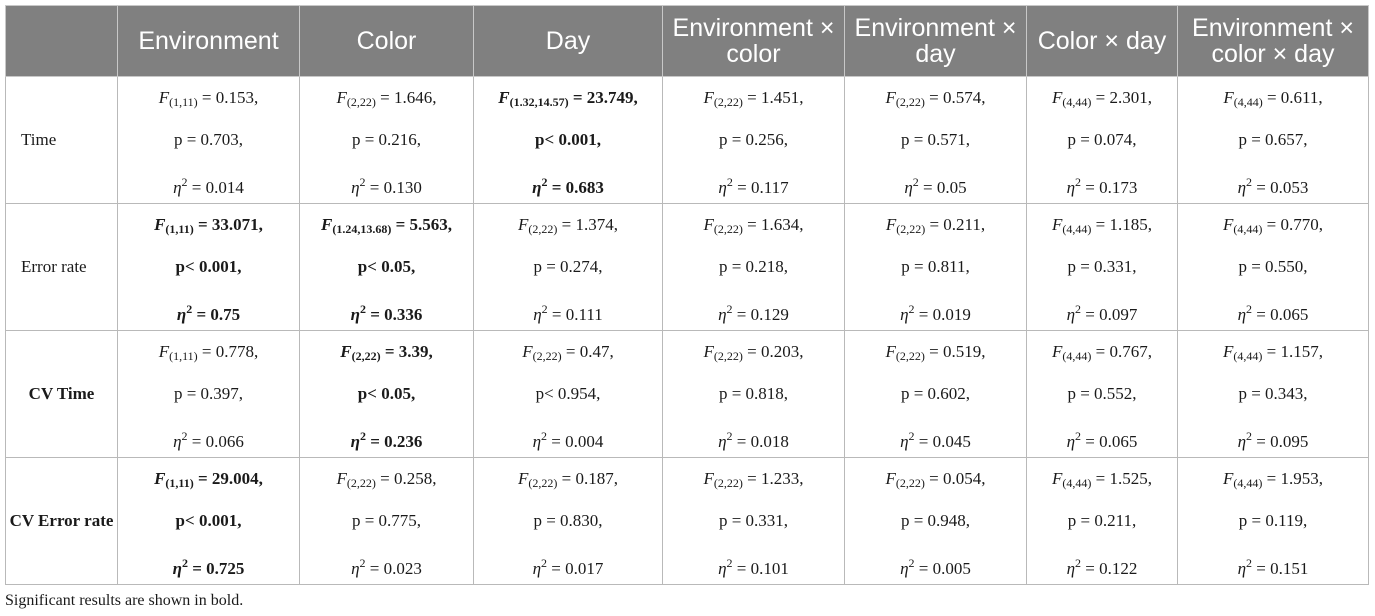 This screenshot has width=1375, height=616. I want to click on effect-size: η2 = 0.065, so click(1273, 309).